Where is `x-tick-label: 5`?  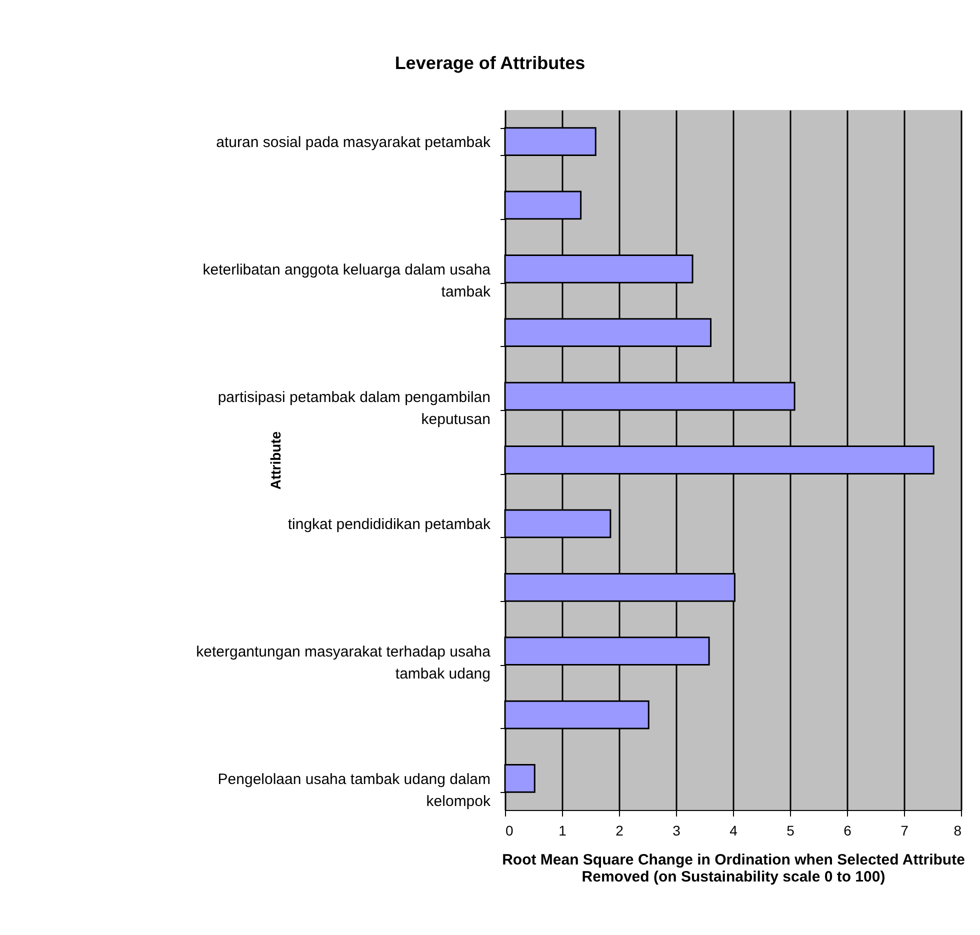 x-tick-label: 5 is located at coordinates (790, 830).